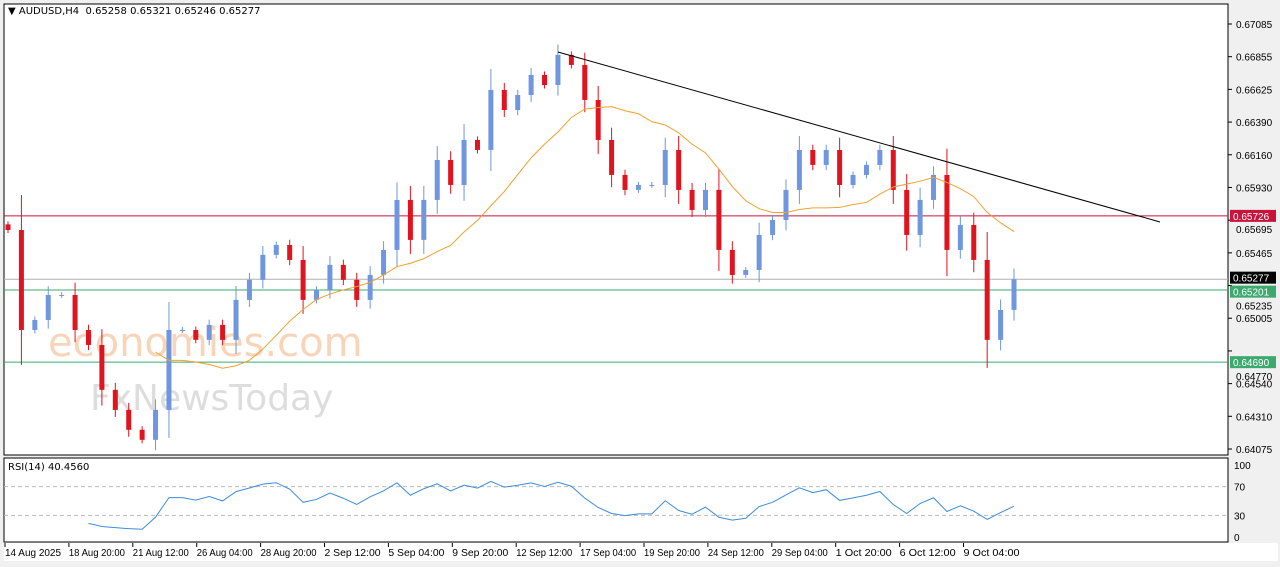 The image size is (1280, 567). I want to click on level-tag-bid, so click(1253, 277).